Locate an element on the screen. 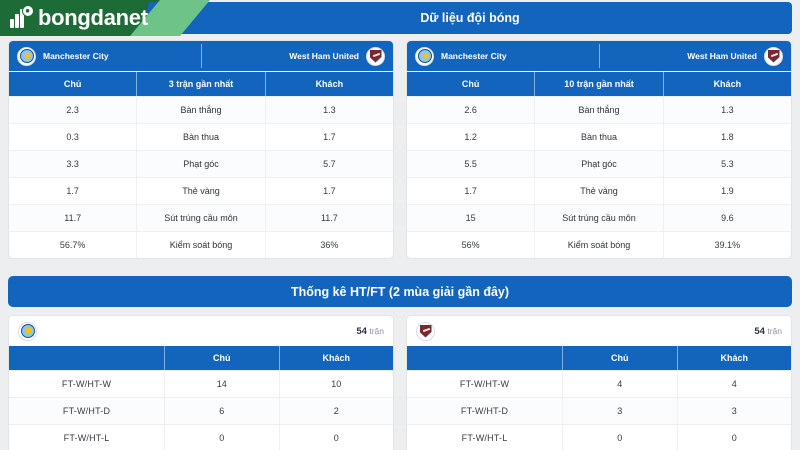 This screenshot has height=450, width=800. htft-home: 6 is located at coordinates (221, 411).